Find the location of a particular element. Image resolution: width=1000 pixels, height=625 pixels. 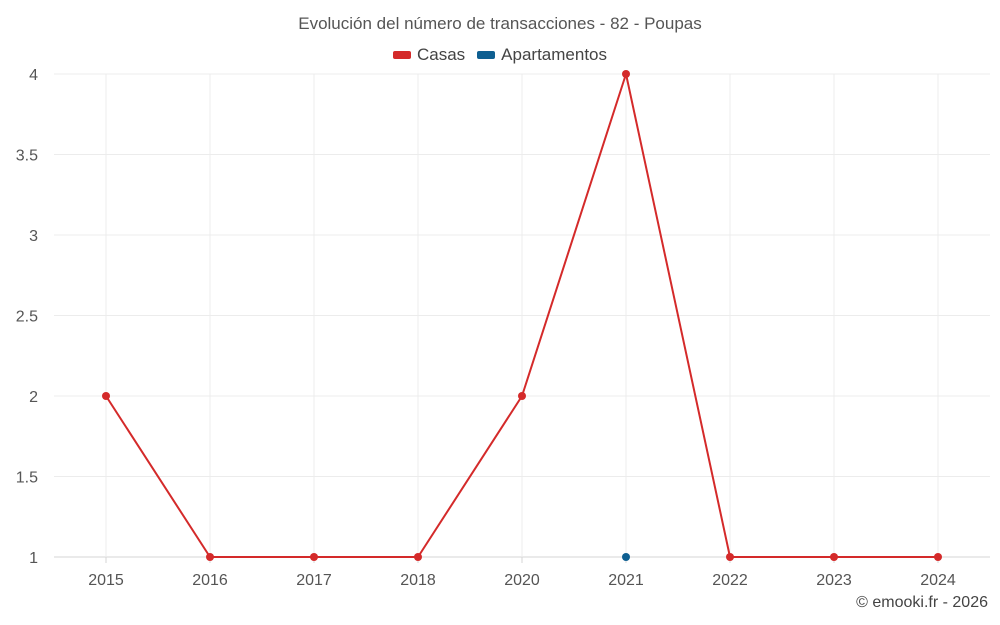

legend-swatch-casas is located at coordinates (401, 55).